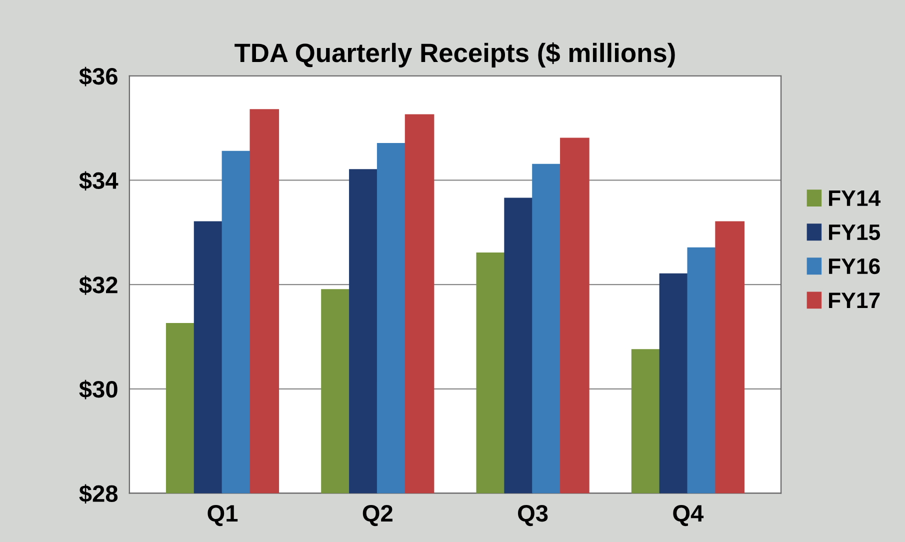 This screenshot has width=905, height=542. Describe the element at coordinates (688, 515) in the screenshot. I see `x-tick-label: Q4` at that location.